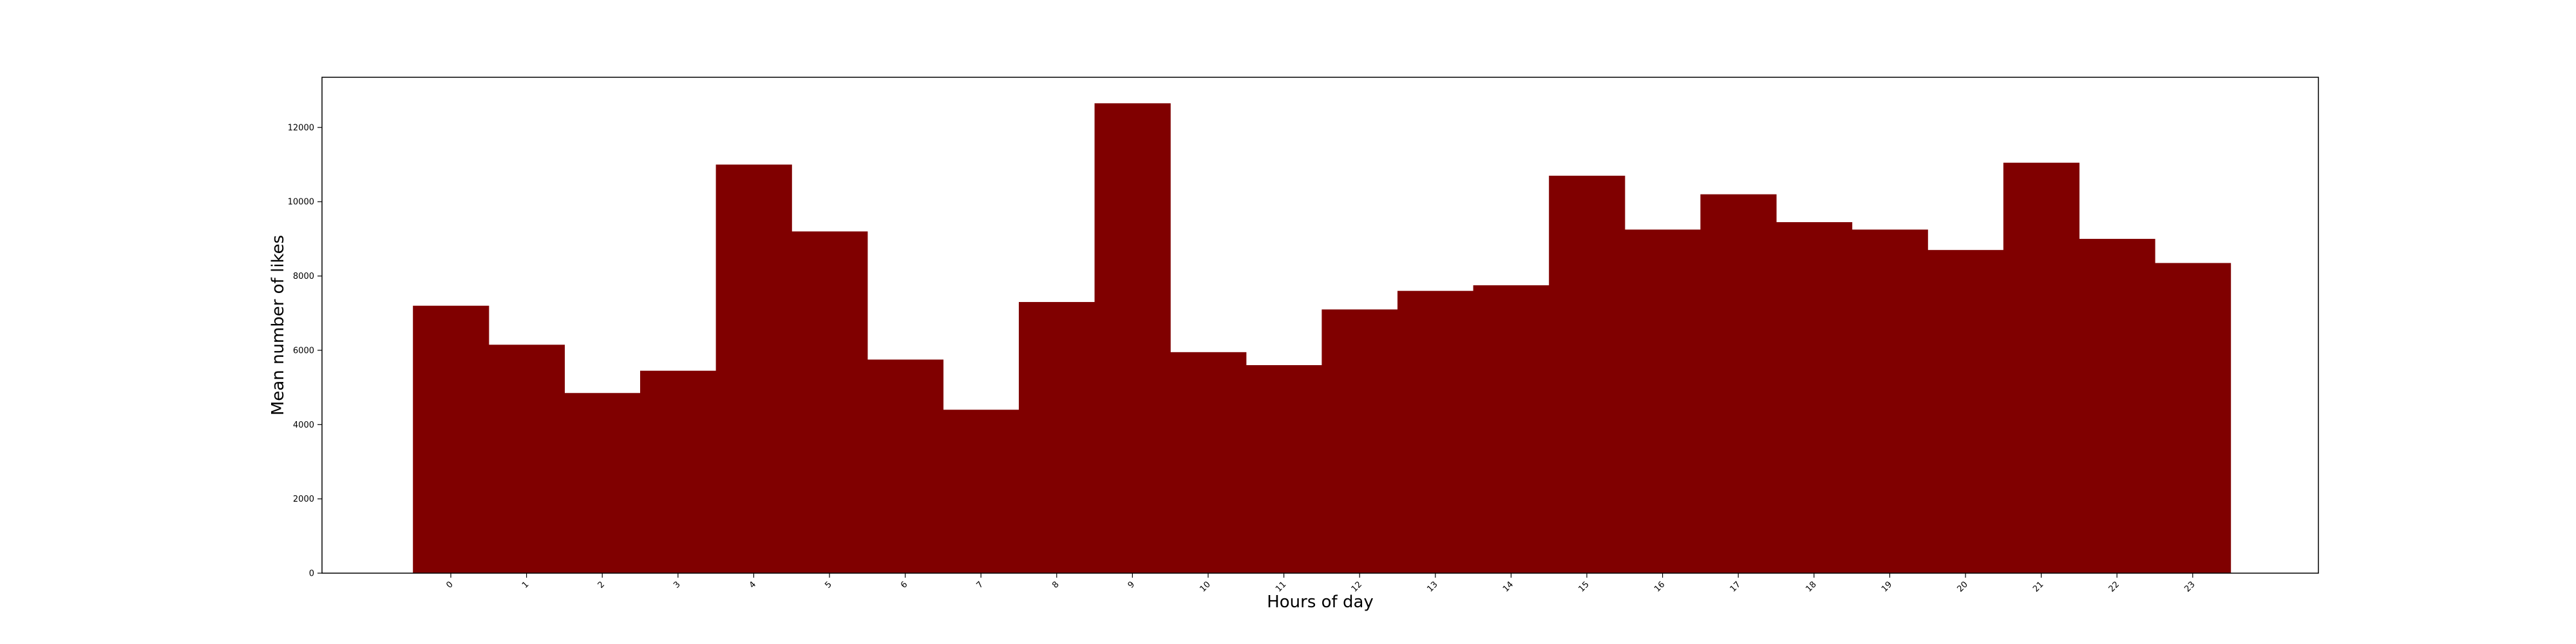  What do you see at coordinates (828, 585) in the screenshot?
I see `x-tick-label: 5` at bounding box center [828, 585].